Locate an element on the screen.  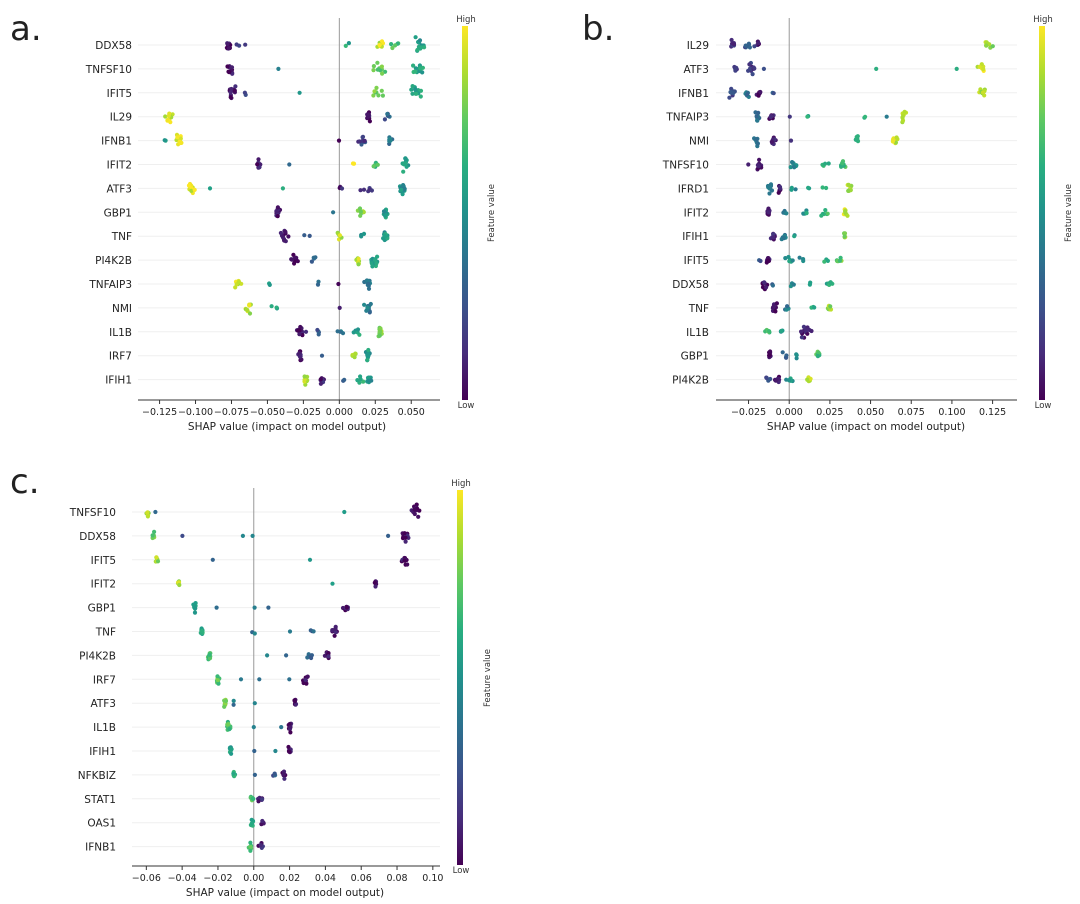
panel-b-x-tick-label: 0.100 is located at coordinates (951, 412).